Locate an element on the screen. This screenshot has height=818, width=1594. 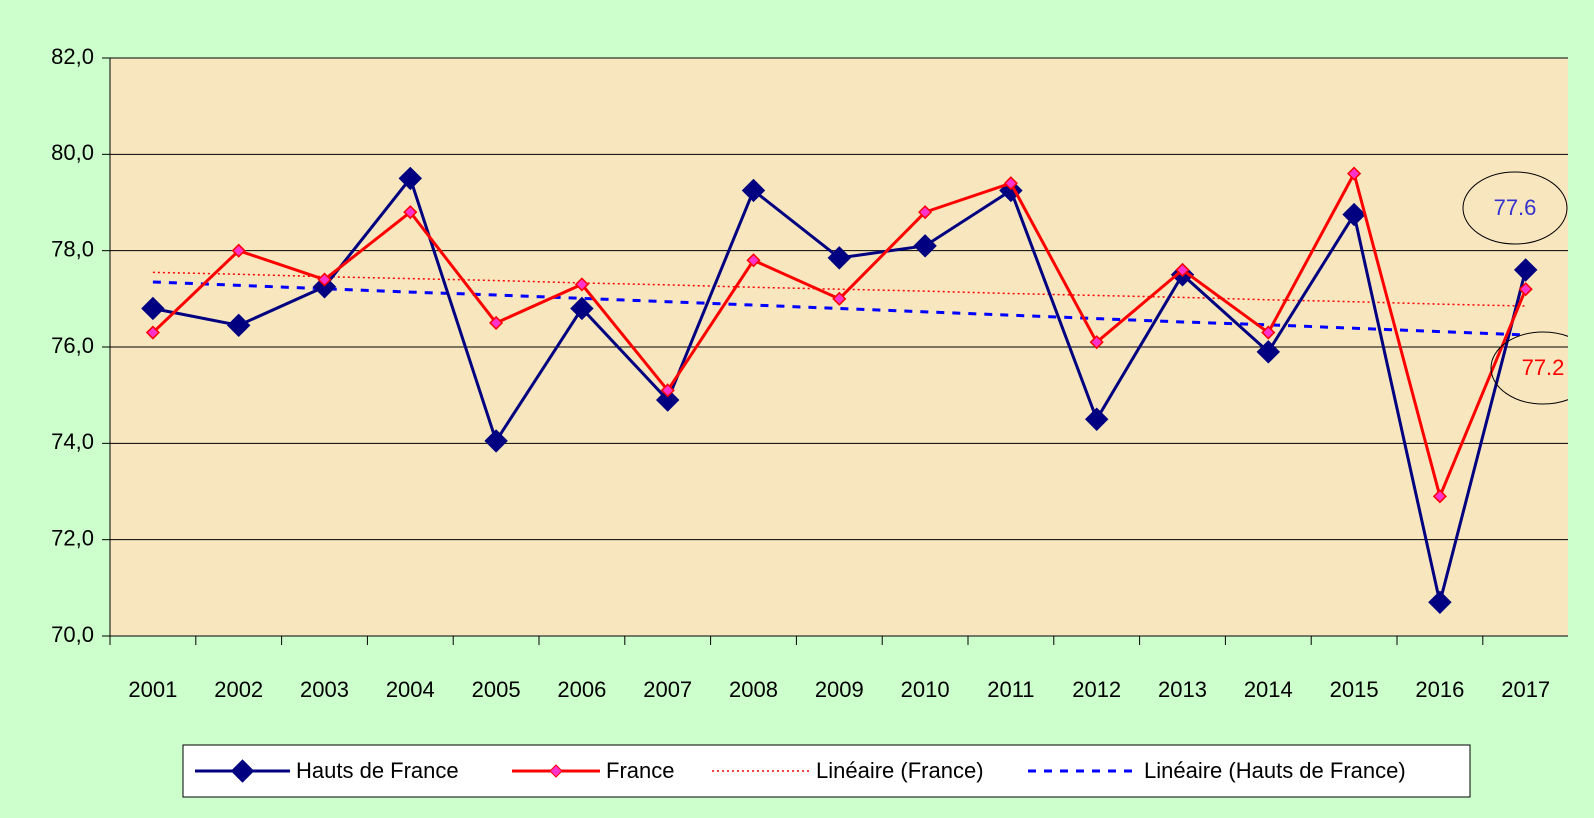
x-tick-label: 2015 is located at coordinates (1354, 689).